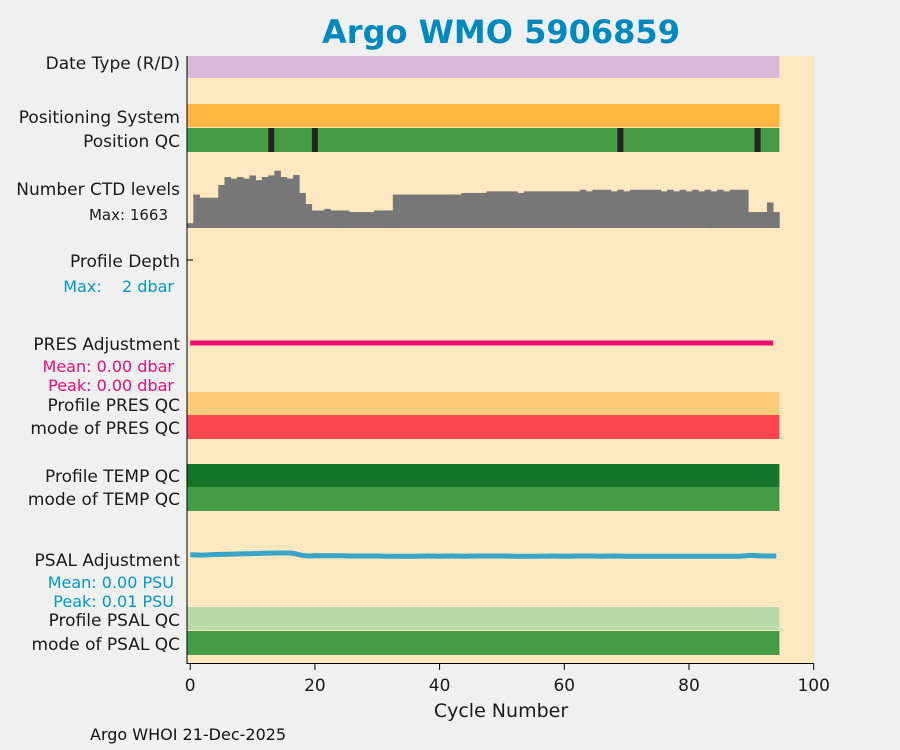 The image size is (900, 750). Describe the element at coordinates (131, 142) in the screenshot. I see `label-position-qc: Position QC` at that location.